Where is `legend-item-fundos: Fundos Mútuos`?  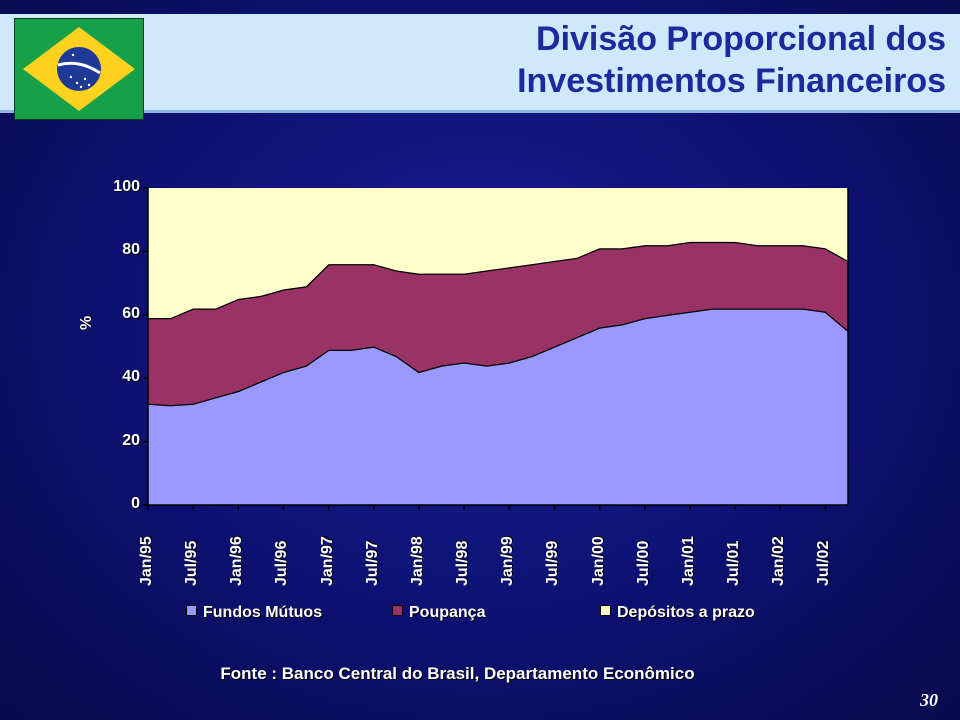
legend-item-fundos: Fundos Mútuos is located at coordinates (254, 613).